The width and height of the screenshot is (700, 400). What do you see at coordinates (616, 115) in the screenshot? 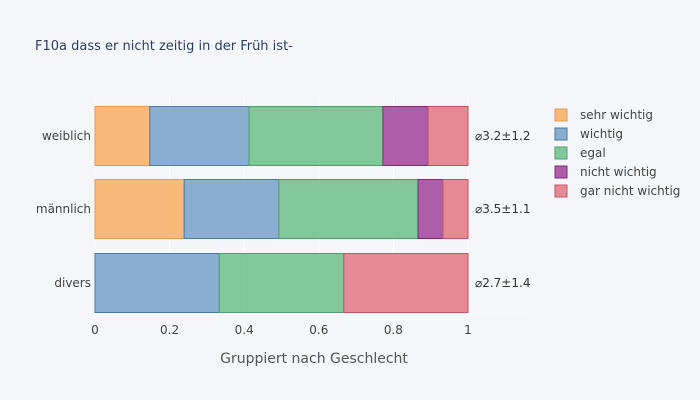
I see `legend-label: sehr wichtig` at bounding box center [616, 115].